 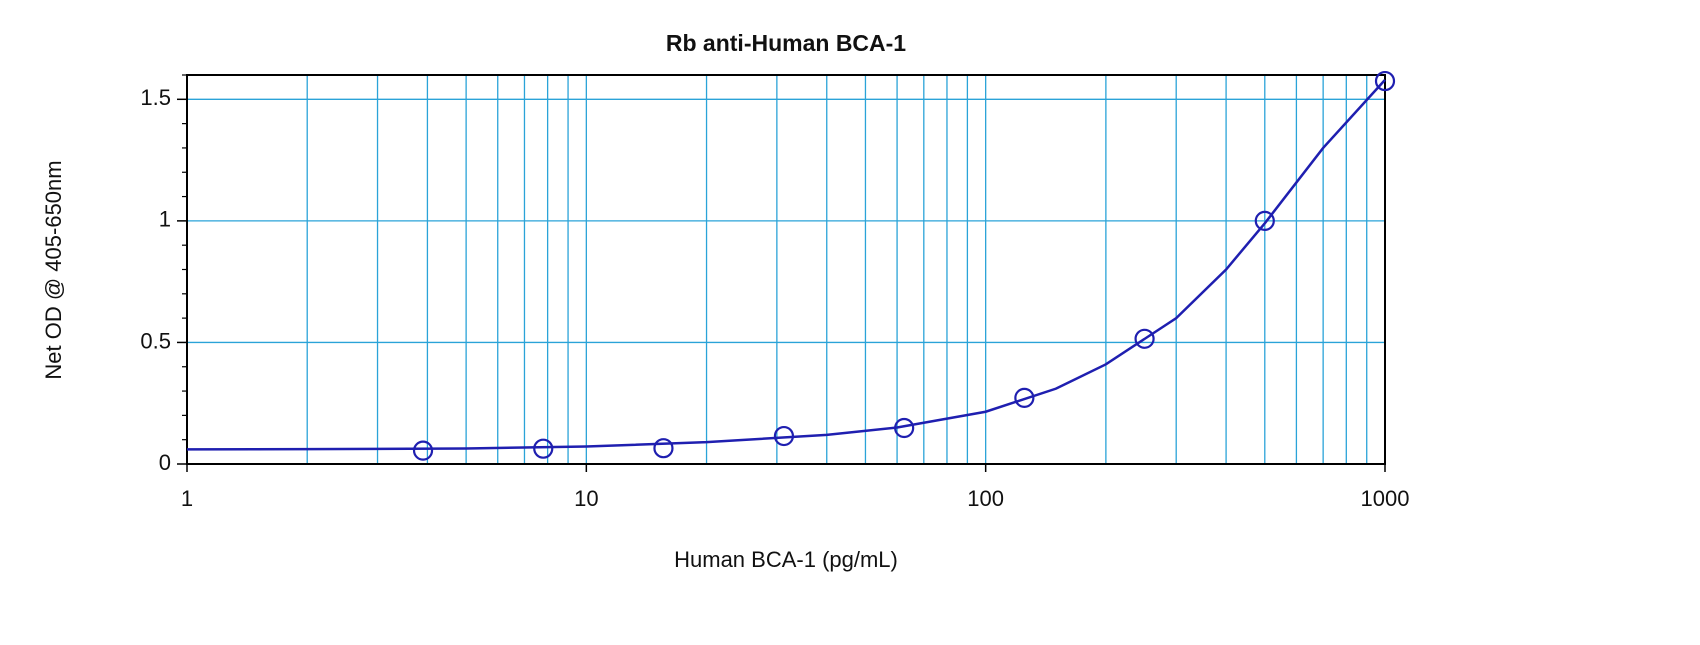 I want to click on x-tick-label: 1000, so click(x=1385, y=498).